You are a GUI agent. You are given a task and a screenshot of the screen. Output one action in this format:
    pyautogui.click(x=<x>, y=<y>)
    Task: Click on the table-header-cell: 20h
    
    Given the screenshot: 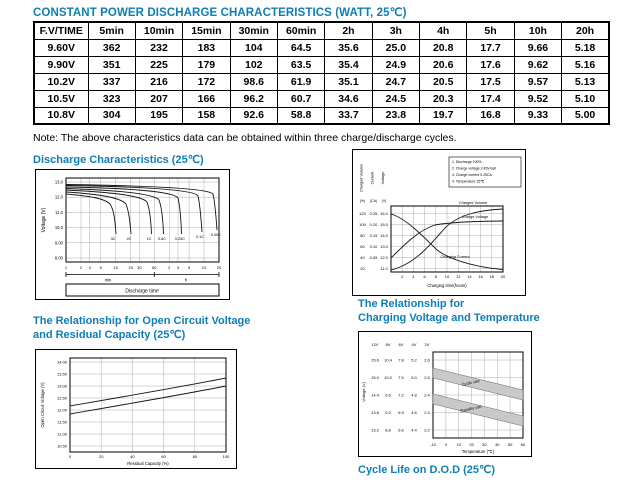 What is the action you would take?
    pyautogui.click(x=585, y=30)
    